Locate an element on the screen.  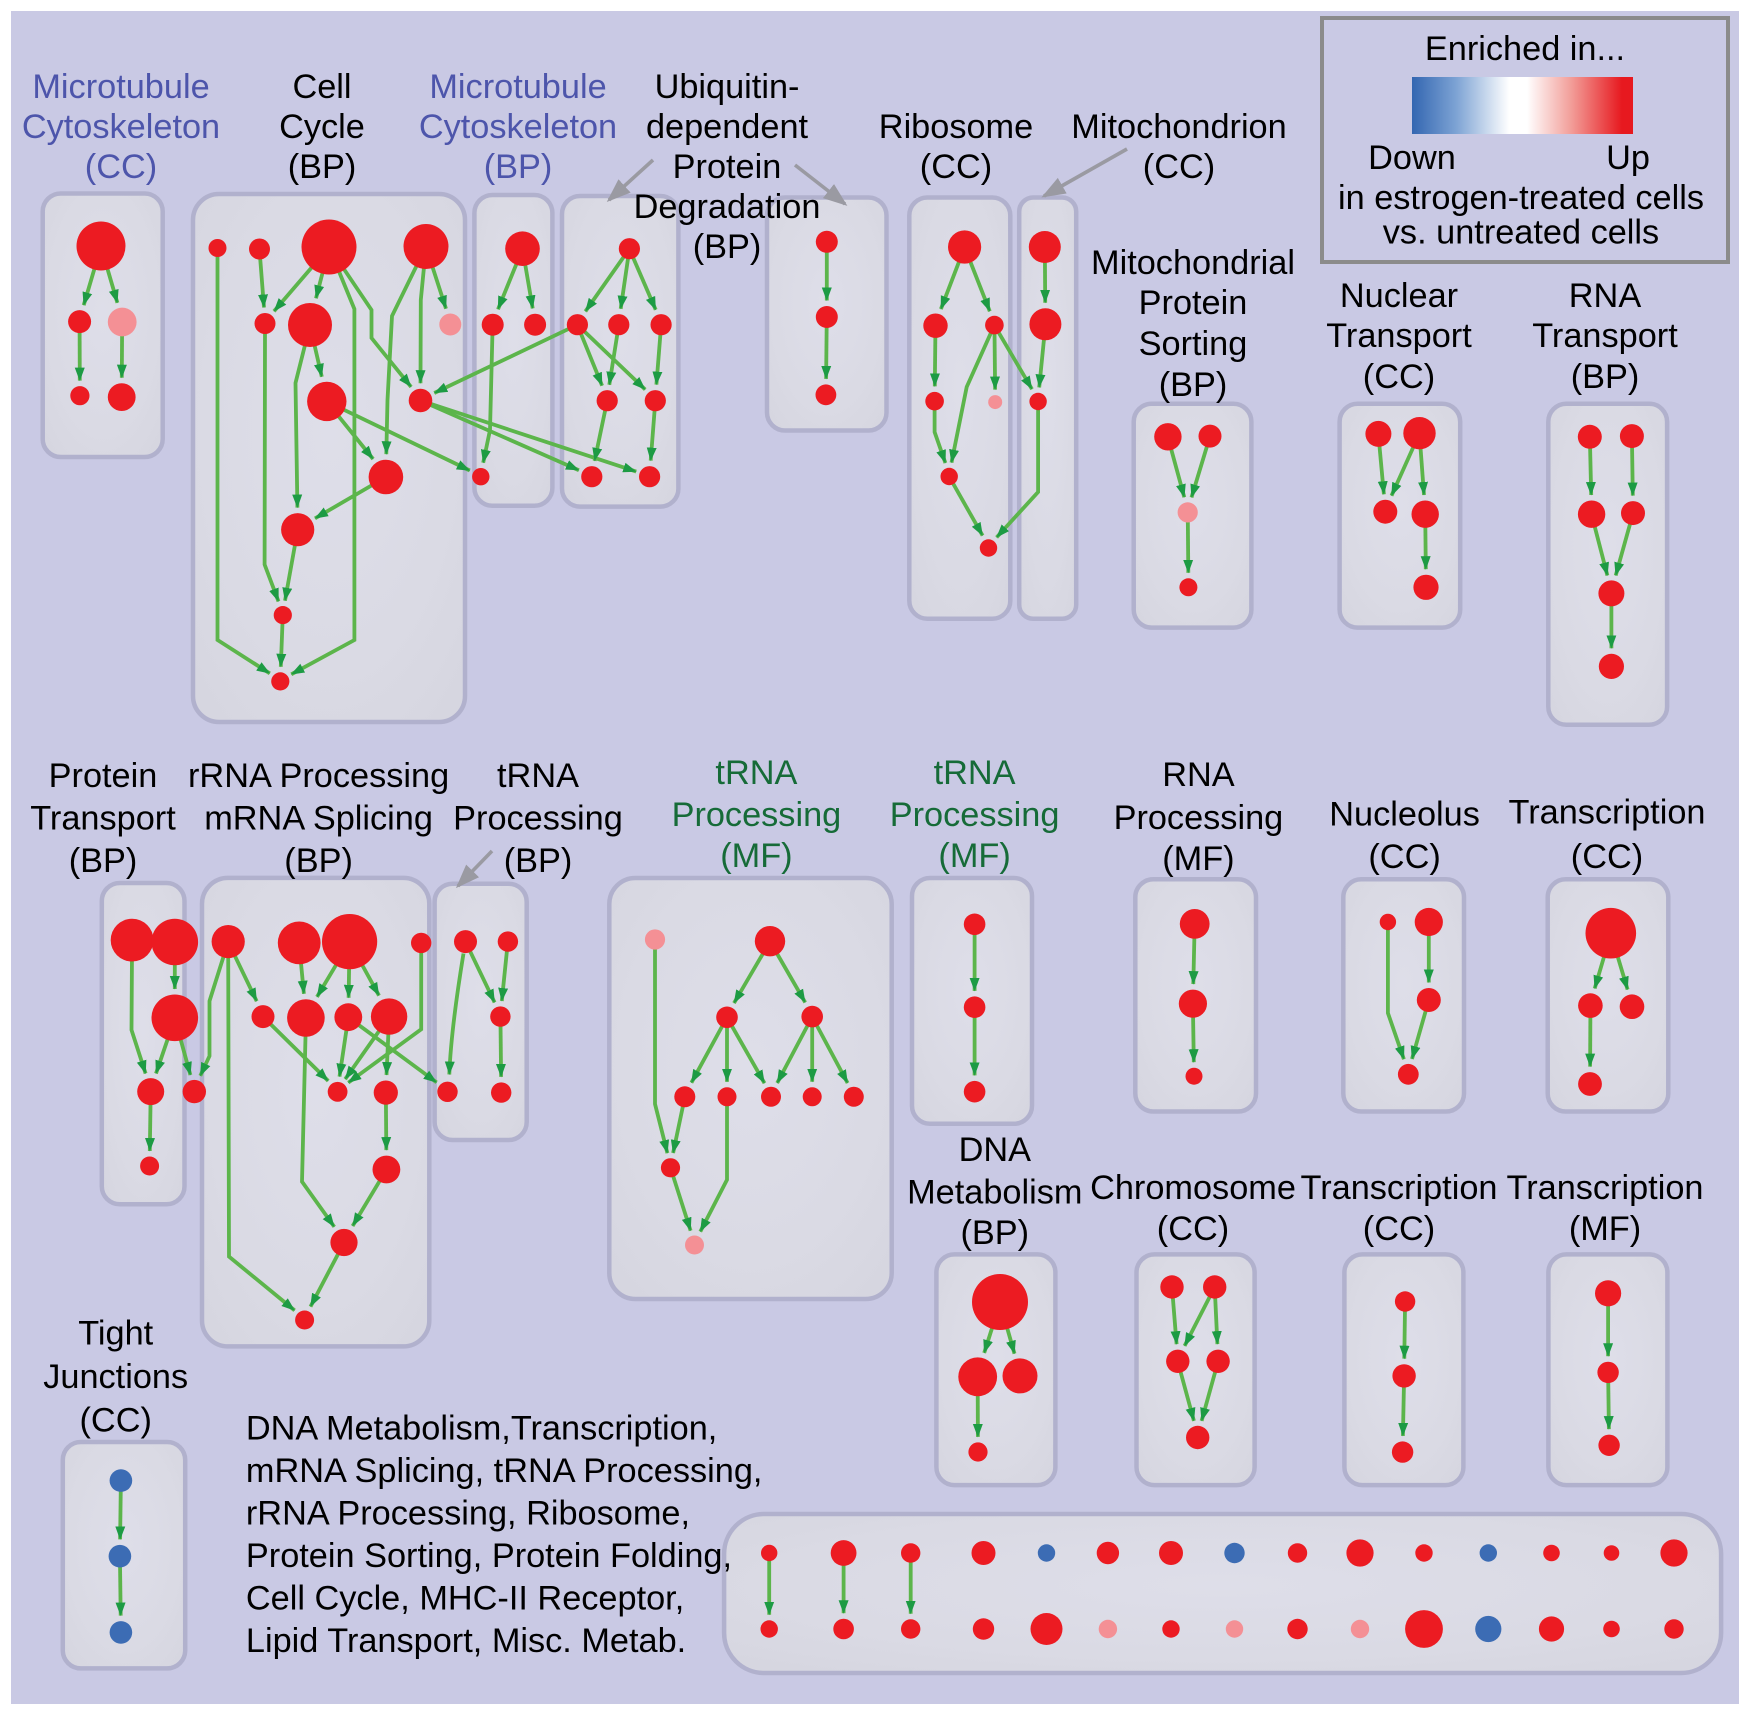
svg-text: Junctions is located at coordinates (115, 1377).